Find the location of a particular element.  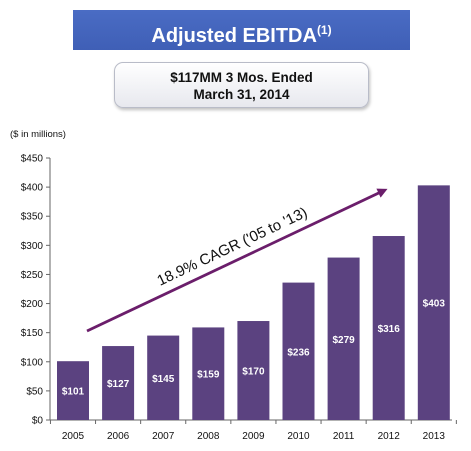

y-tick-label: $350 is located at coordinates (32, 217).